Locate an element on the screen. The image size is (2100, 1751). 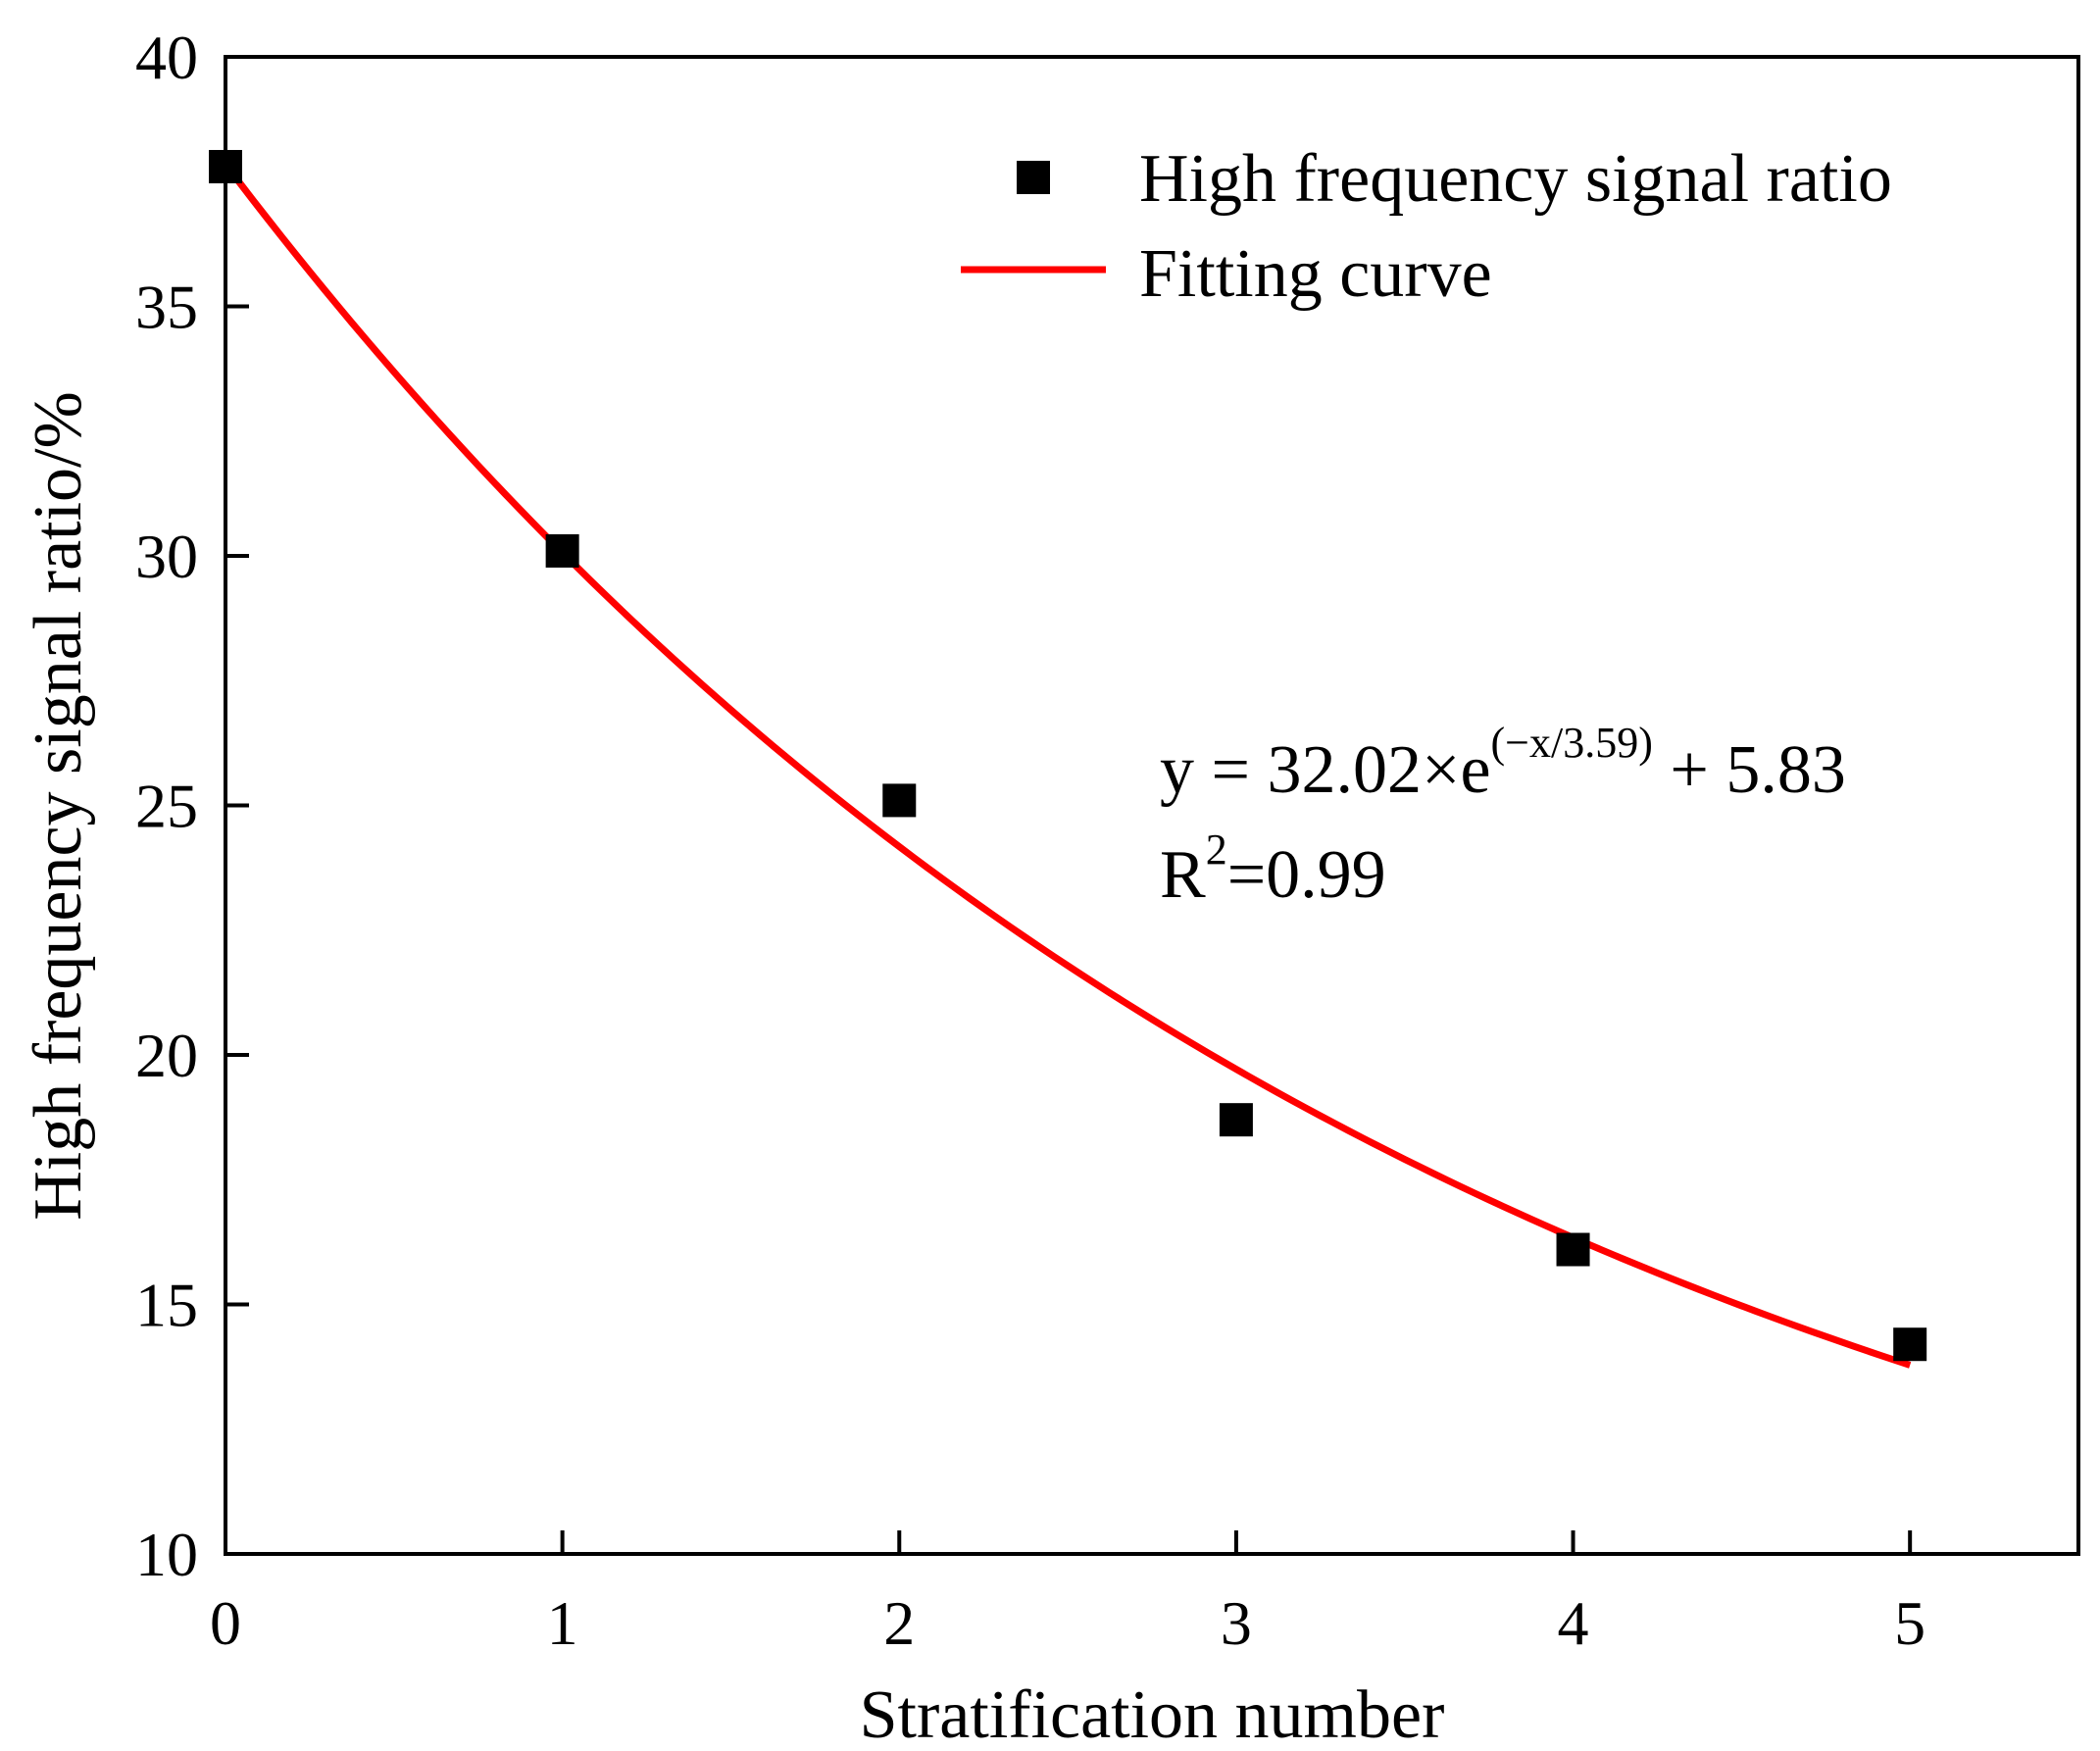
legend-marker-square is located at coordinates (1033, 177).